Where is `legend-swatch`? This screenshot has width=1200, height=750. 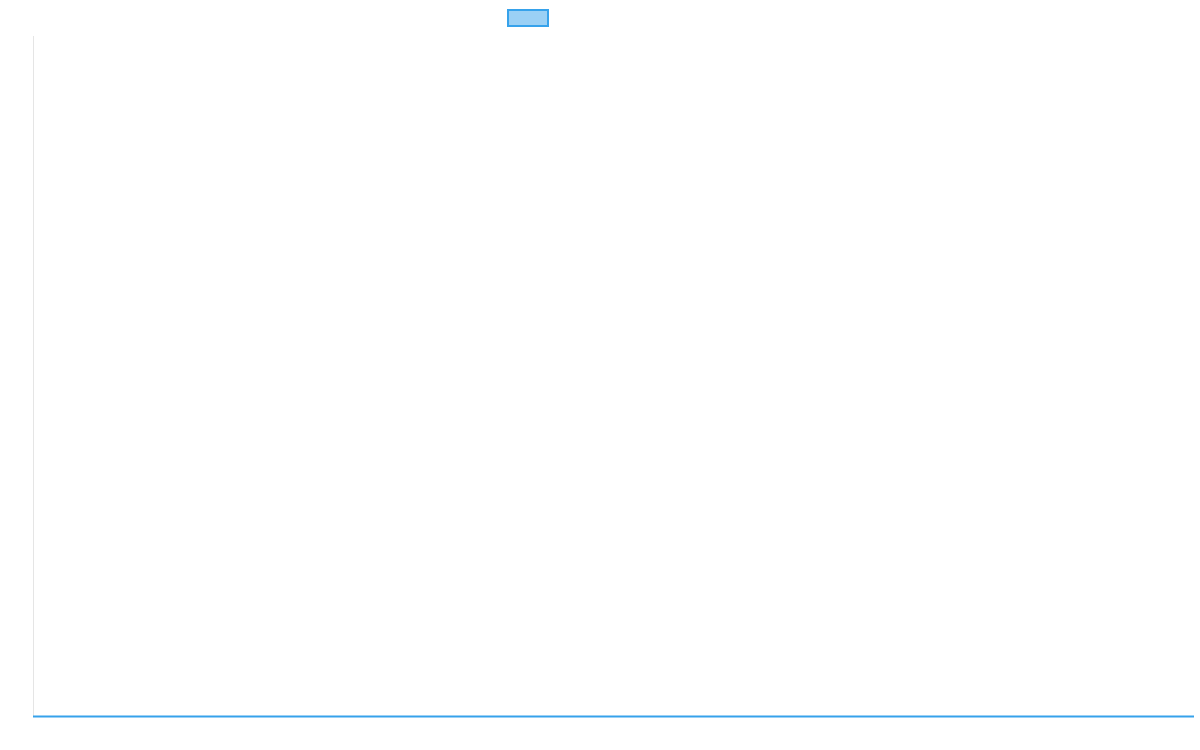 legend-swatch is located at coordinates (528, 18).